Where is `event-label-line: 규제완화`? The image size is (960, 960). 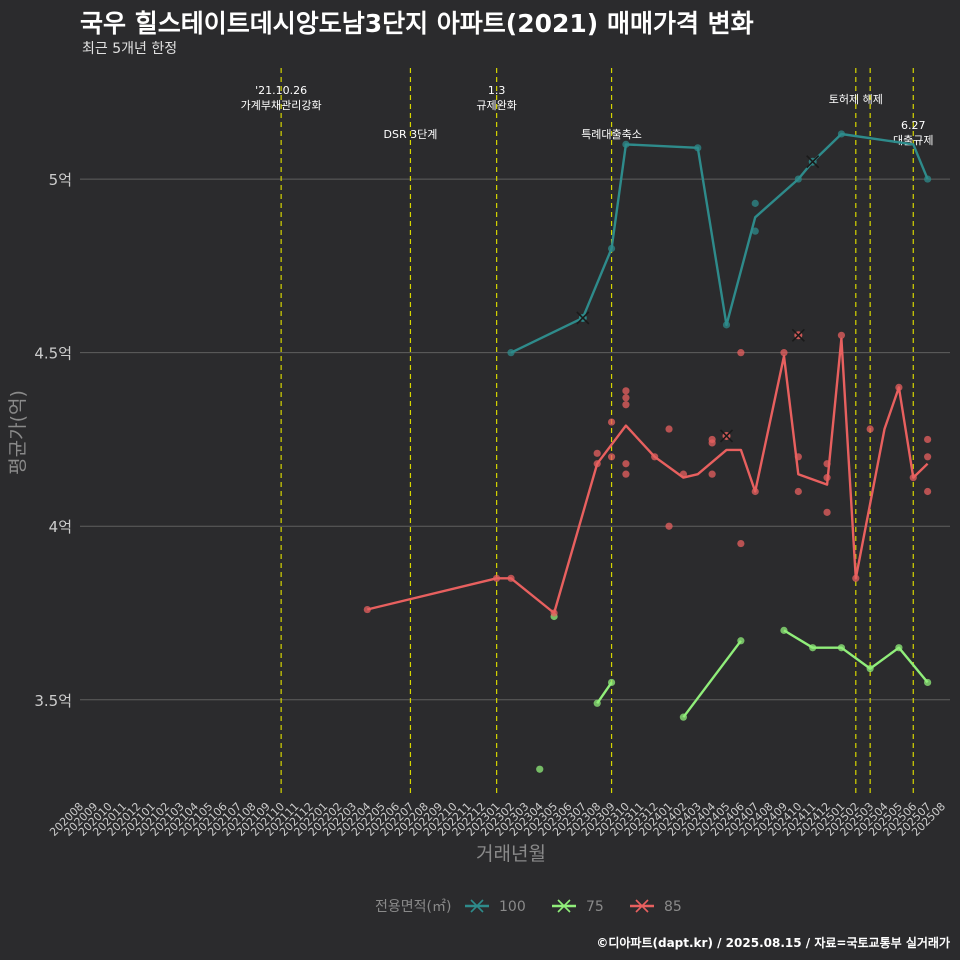 event-label-line: 규제완화 is located at coordinates (496, 105).